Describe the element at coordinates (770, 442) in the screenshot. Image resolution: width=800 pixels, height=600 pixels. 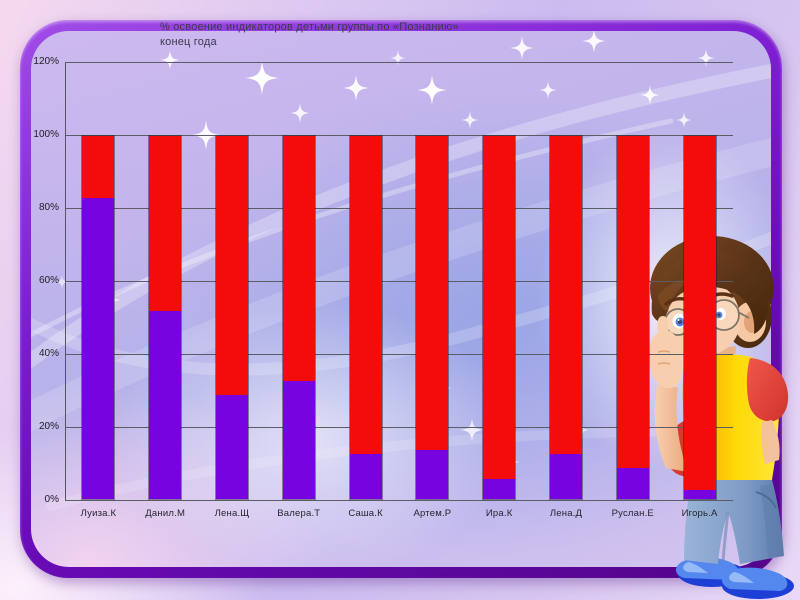
I see `boy-right-forearm` at that location.